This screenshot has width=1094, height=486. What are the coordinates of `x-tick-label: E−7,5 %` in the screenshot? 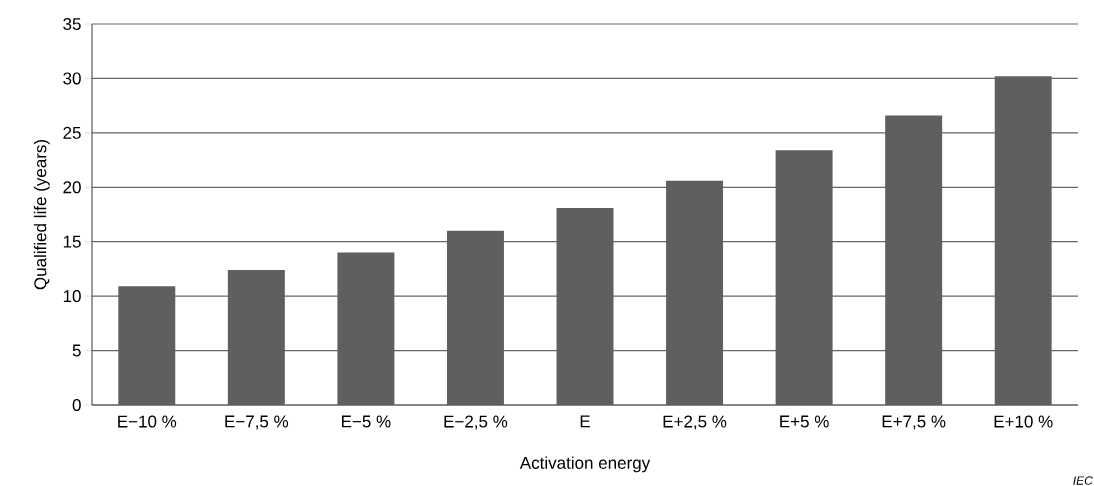 It's located at (257, 422).